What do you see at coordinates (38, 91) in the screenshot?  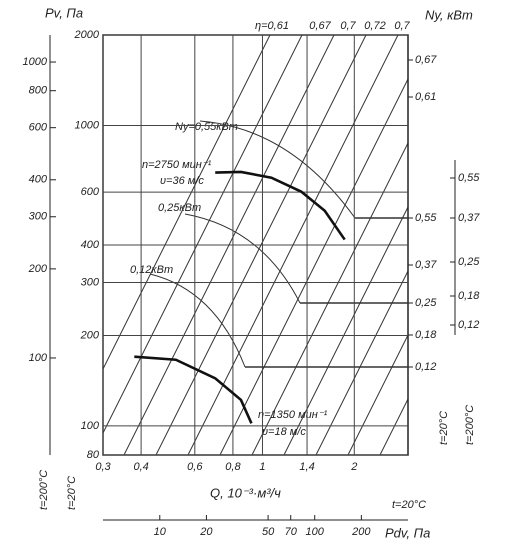 I see `y2-tick-label: 800` at bounding box center [38, 91].